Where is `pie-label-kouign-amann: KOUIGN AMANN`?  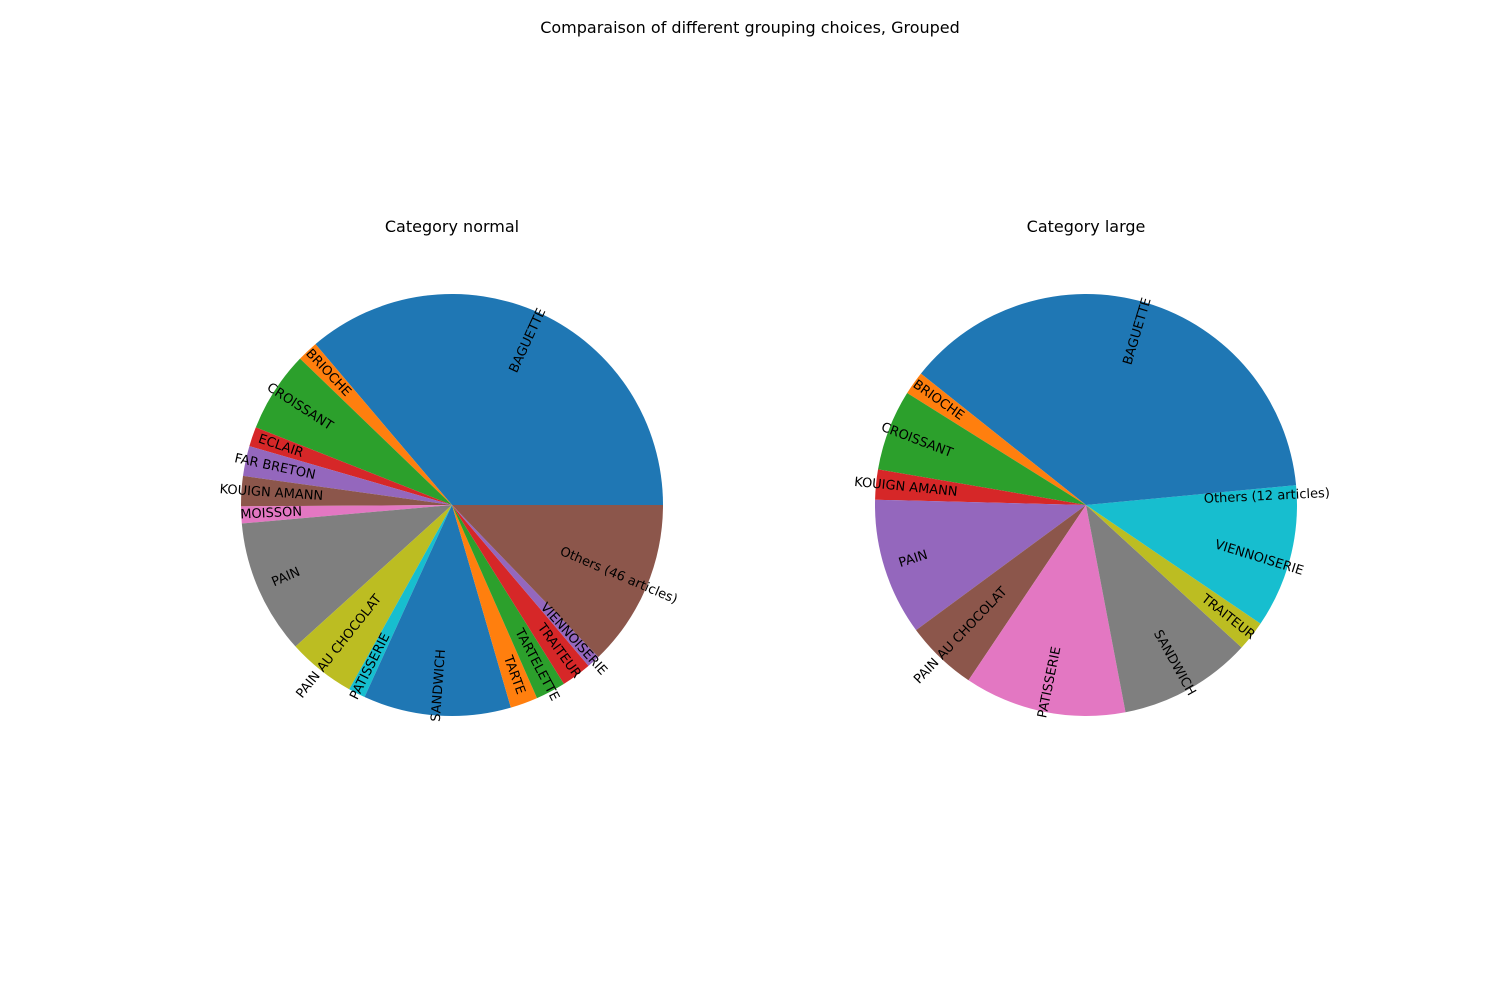 pie-label-kouign-amann: KOUIGN AMANN is located at coordinates (271, 493).